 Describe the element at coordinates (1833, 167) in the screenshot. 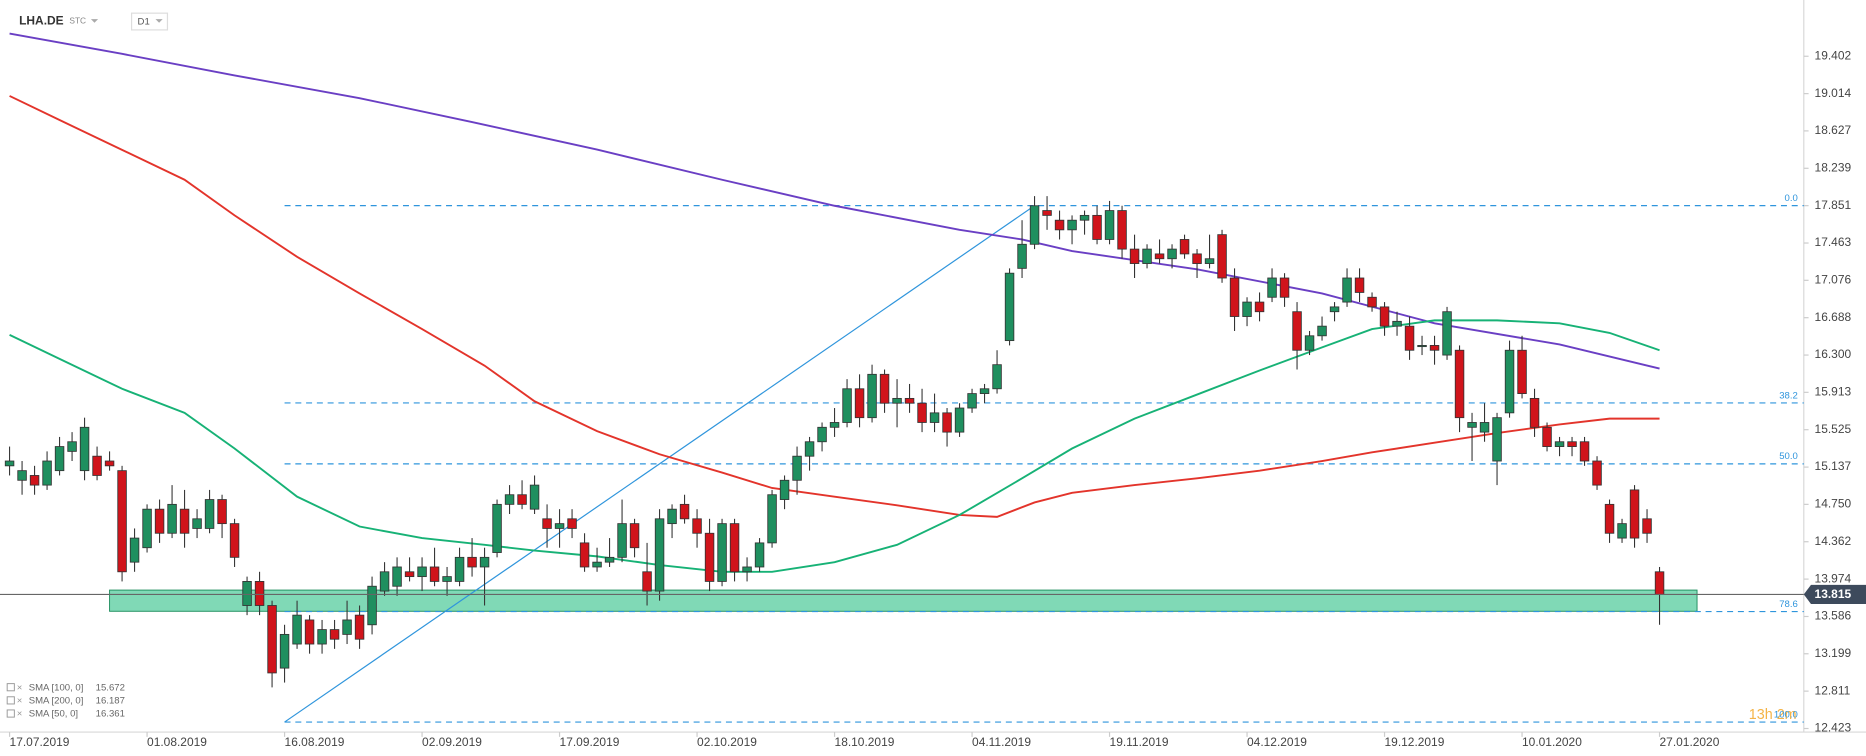

I see `y-tick-label: 18.239` at that location.